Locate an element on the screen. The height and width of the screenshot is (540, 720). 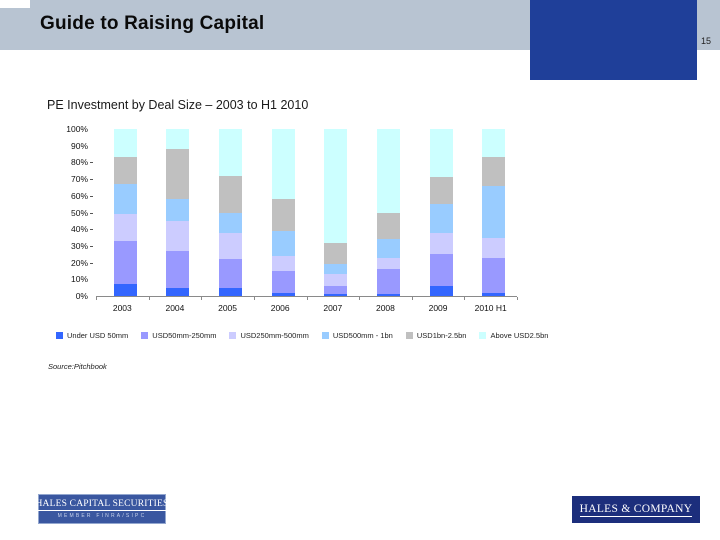
y-axis-label: 90% is located at coordinates (79, 145).